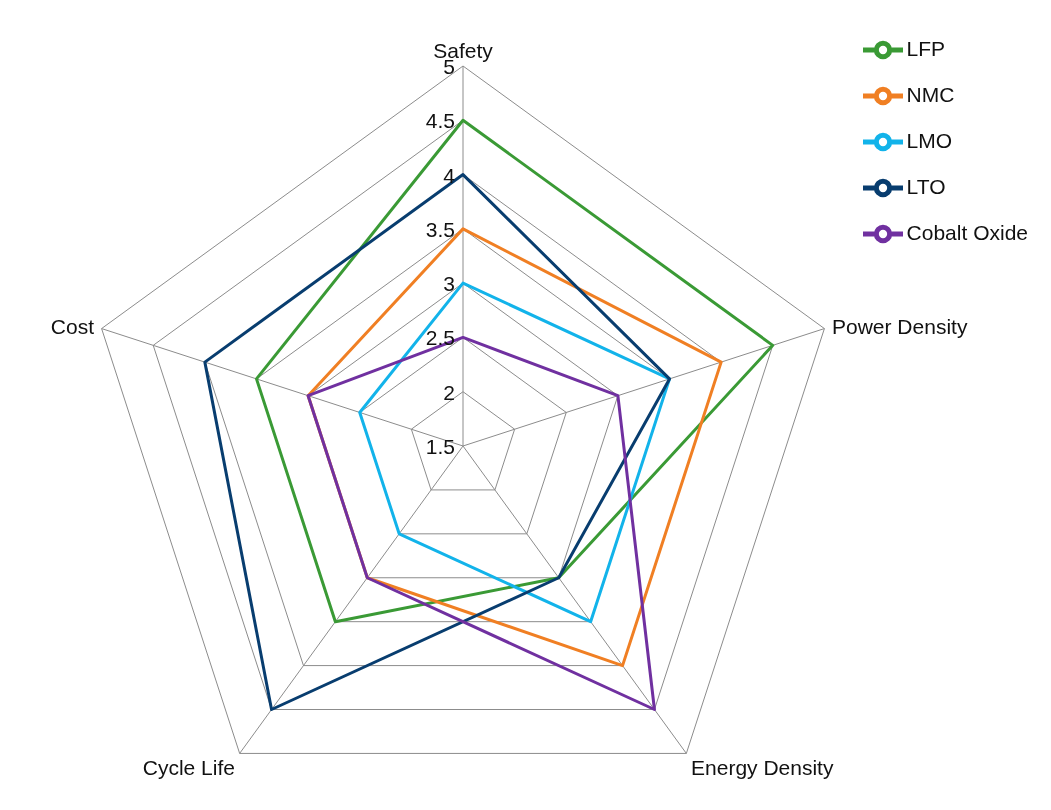 This screenshot has height=810, width=1051. Describe the element at coordinates (926, 48) in the screenshot. I see `legend-label: LFP` at that location.